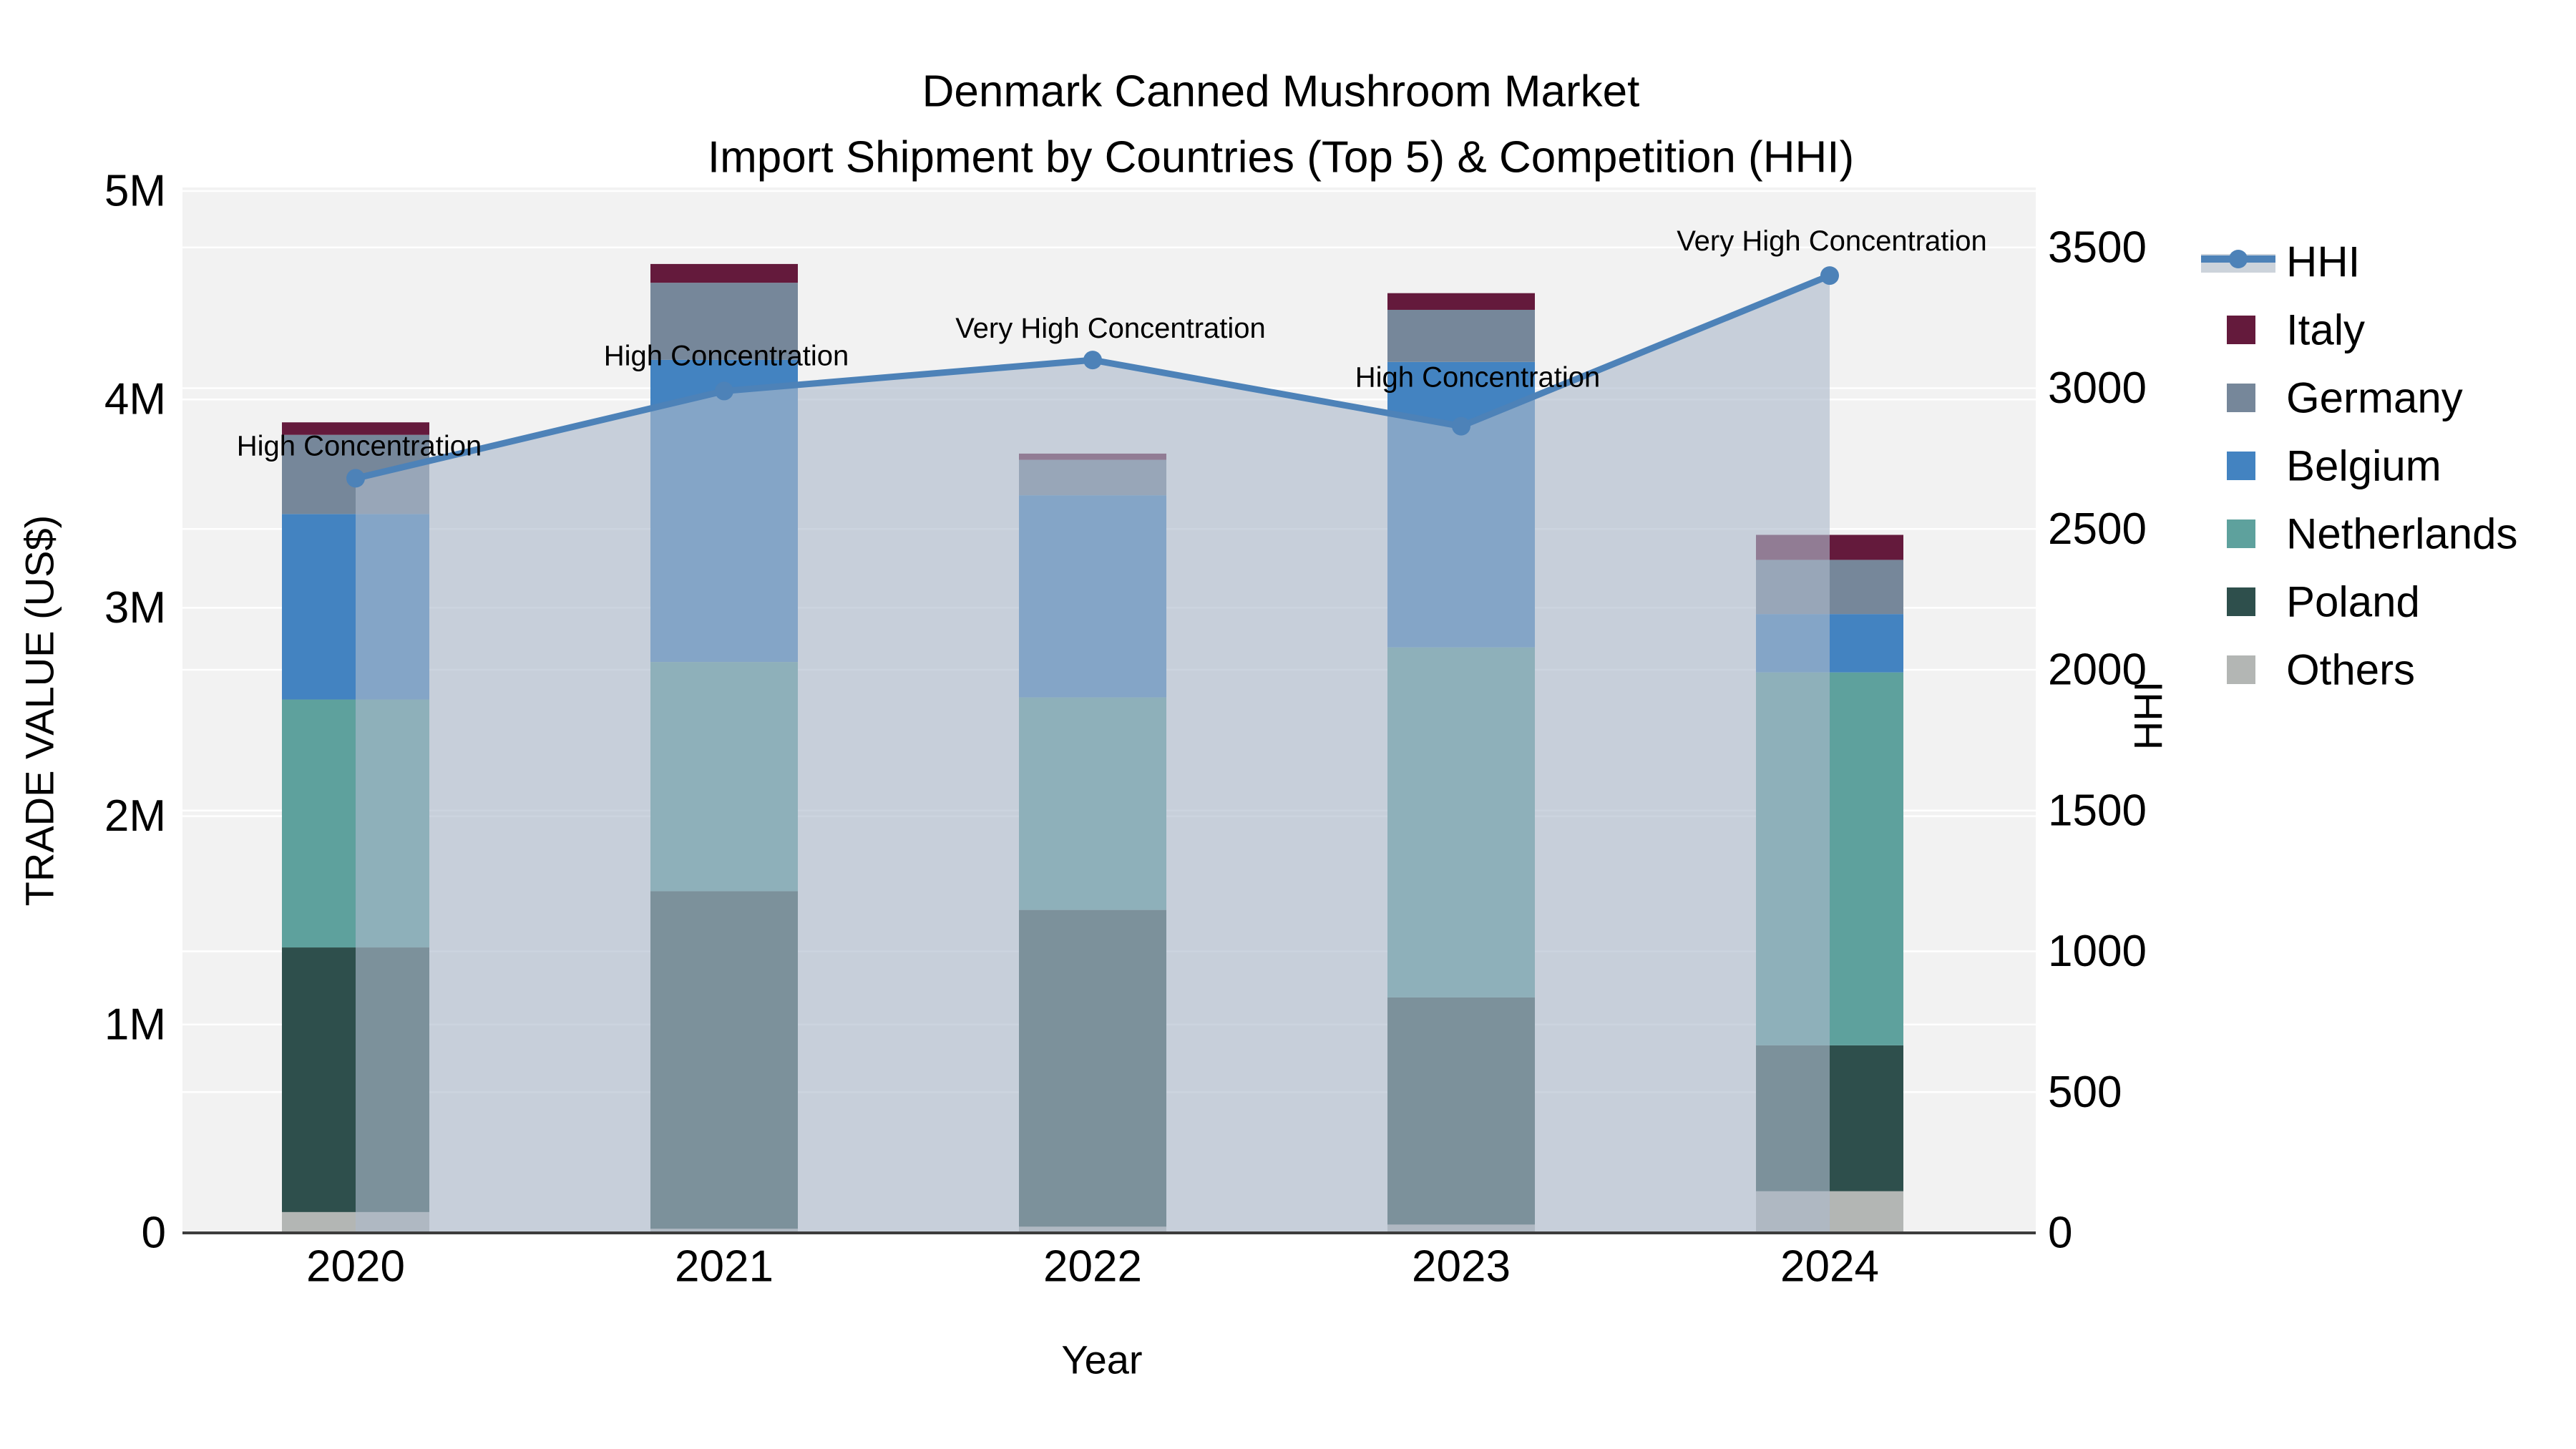 This screenshot has width=2576, height=1449. Describe the element at coordinates (726, 355) in the screenshot. I see `annotation-2021: High Concentration` at that location.